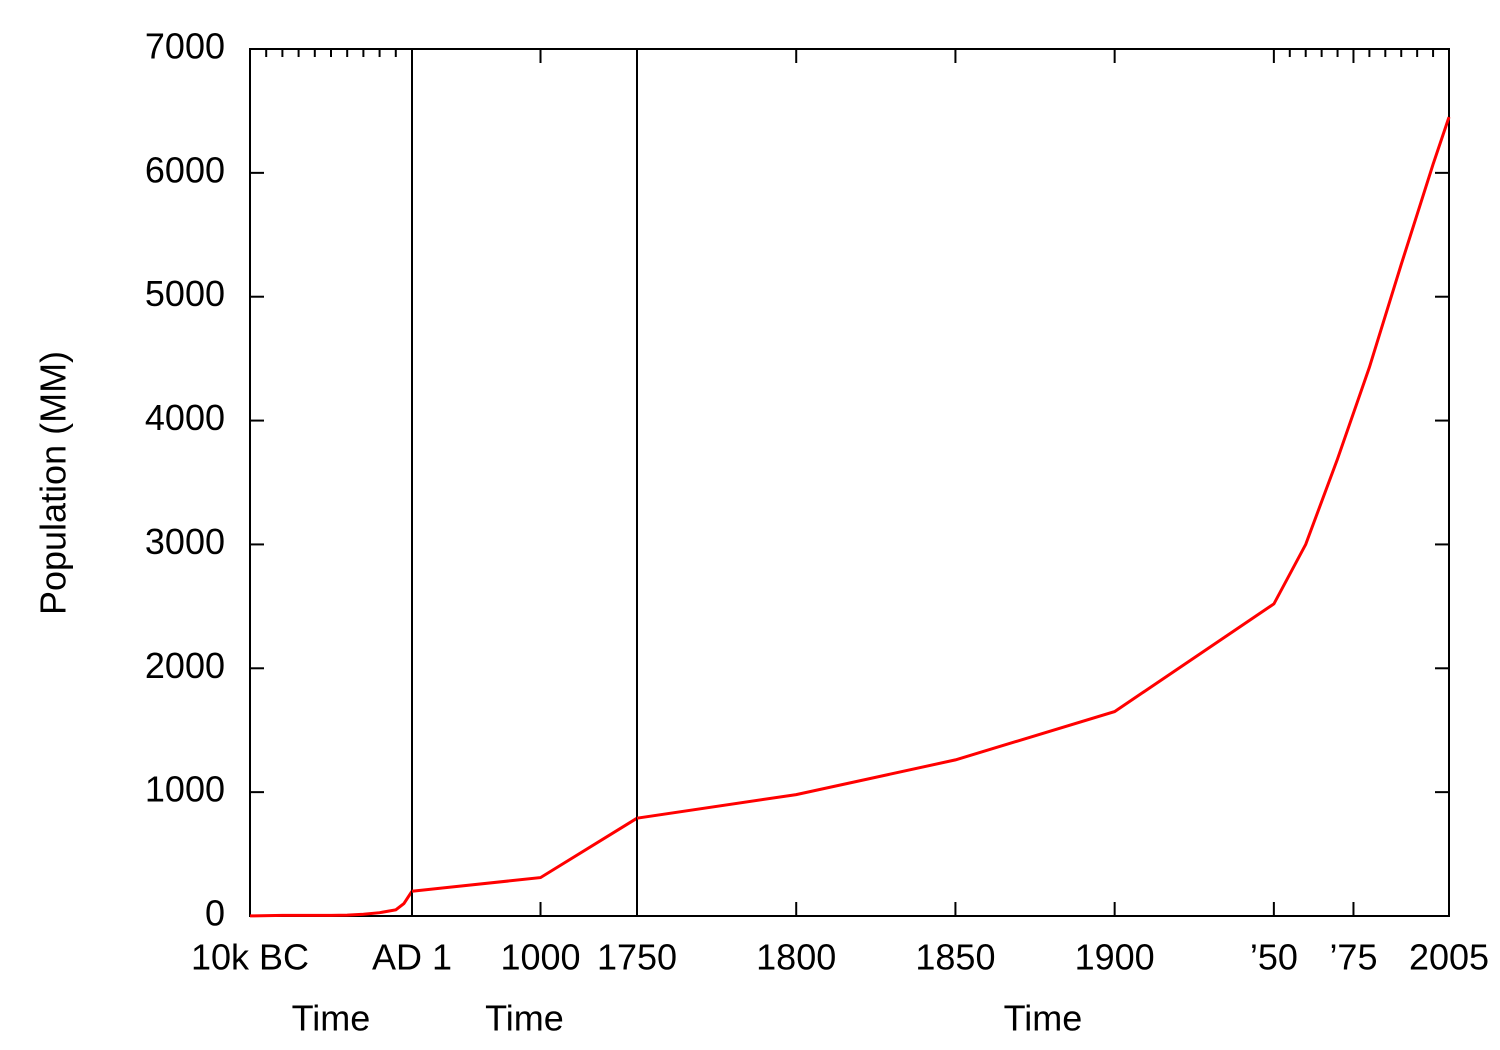 Image resolution: width=1500 pixels, height=1050 pixels. I want to click on y-tick-label: 4000, so click(185, 417).